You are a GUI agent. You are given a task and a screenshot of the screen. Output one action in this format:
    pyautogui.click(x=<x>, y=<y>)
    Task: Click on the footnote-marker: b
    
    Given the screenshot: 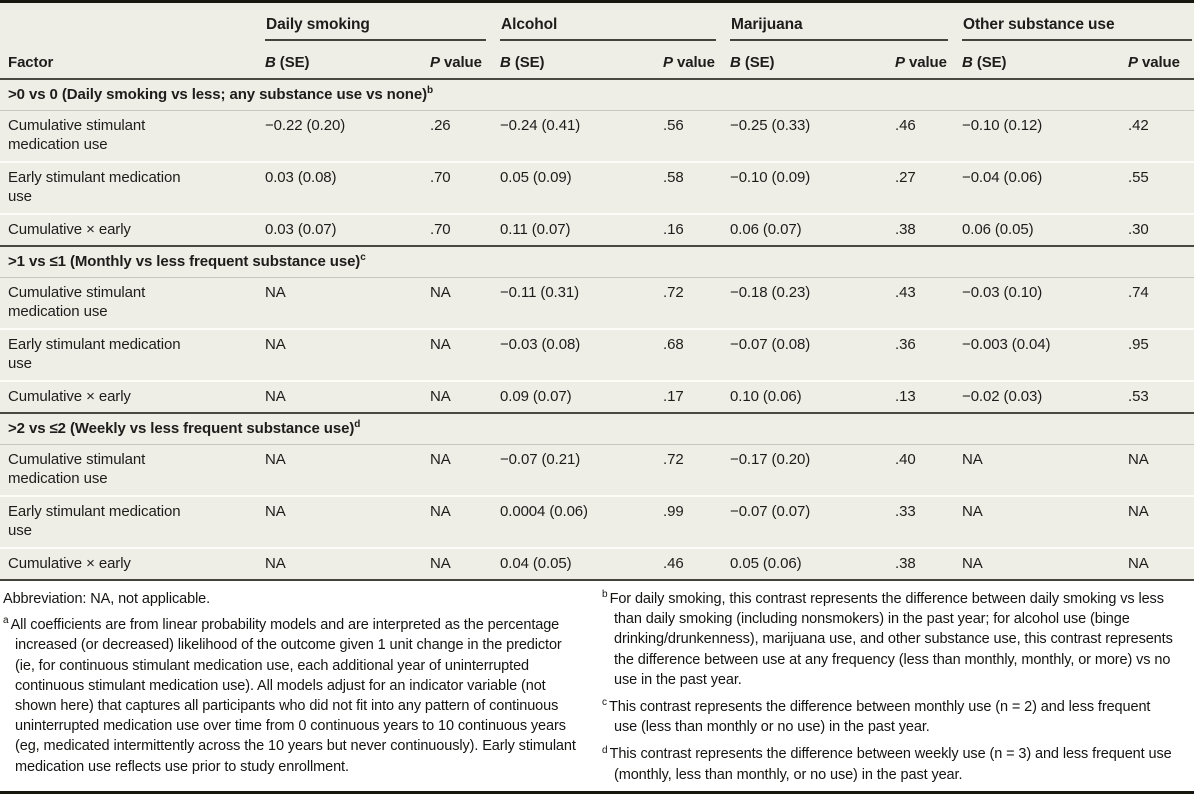 What is the action you would take?
    pyautogui.click(x=430, y=90)
    